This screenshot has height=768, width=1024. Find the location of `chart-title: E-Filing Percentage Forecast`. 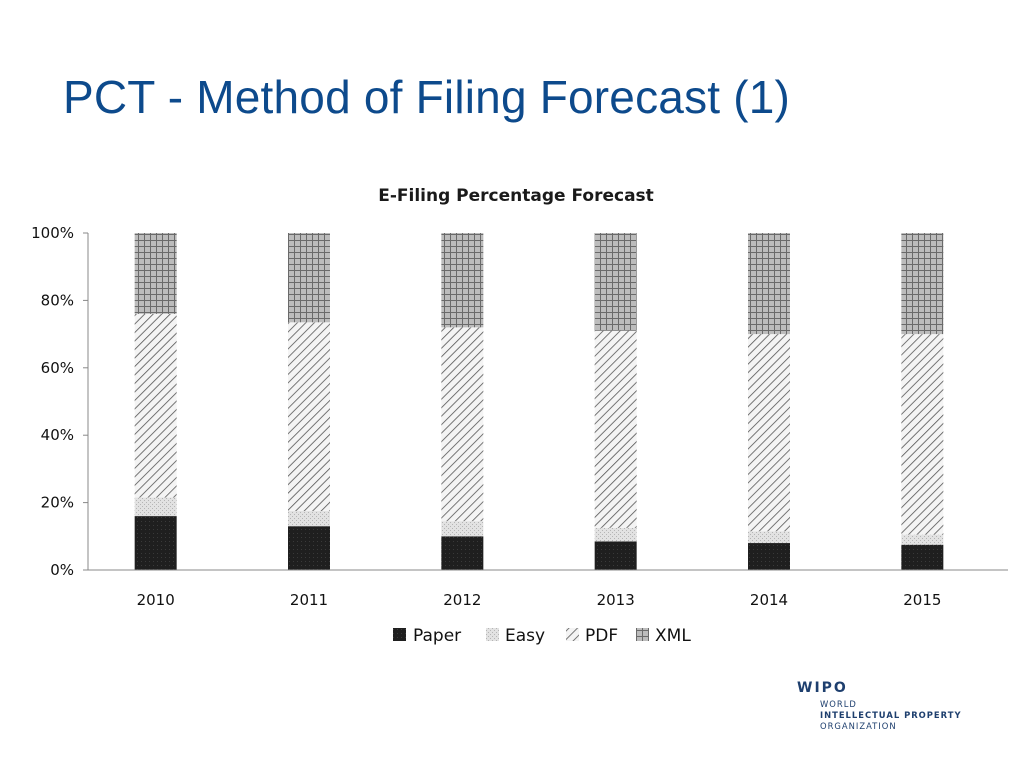

chart-title: E-Filing Percentage Forecast is located at coordinates (516, 196).